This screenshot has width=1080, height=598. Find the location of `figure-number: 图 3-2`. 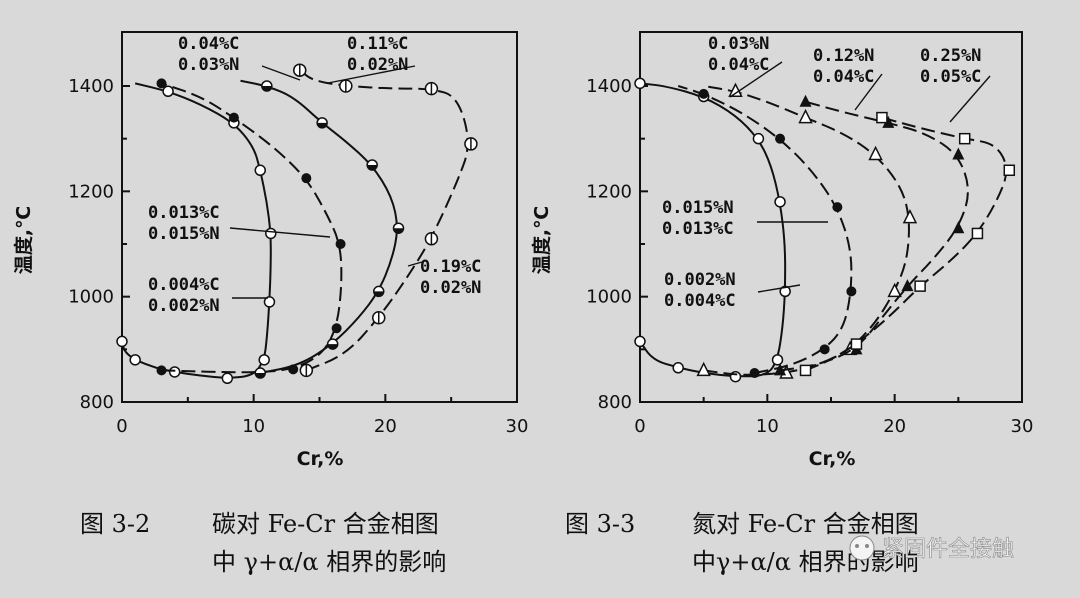

figure-number: 图 3-2 is located at coordinates (115, 524).